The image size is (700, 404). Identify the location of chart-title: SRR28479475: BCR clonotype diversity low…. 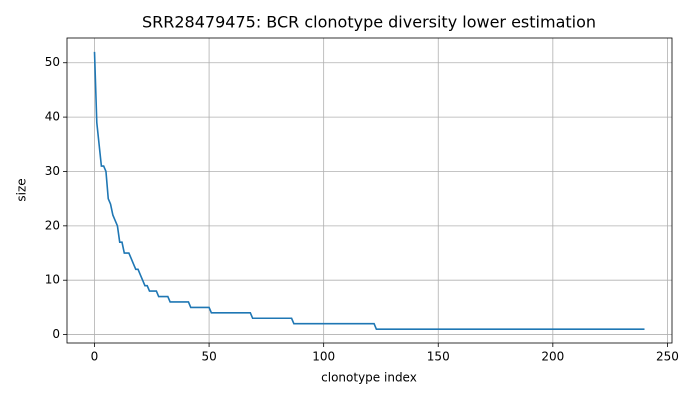
(369, 22).